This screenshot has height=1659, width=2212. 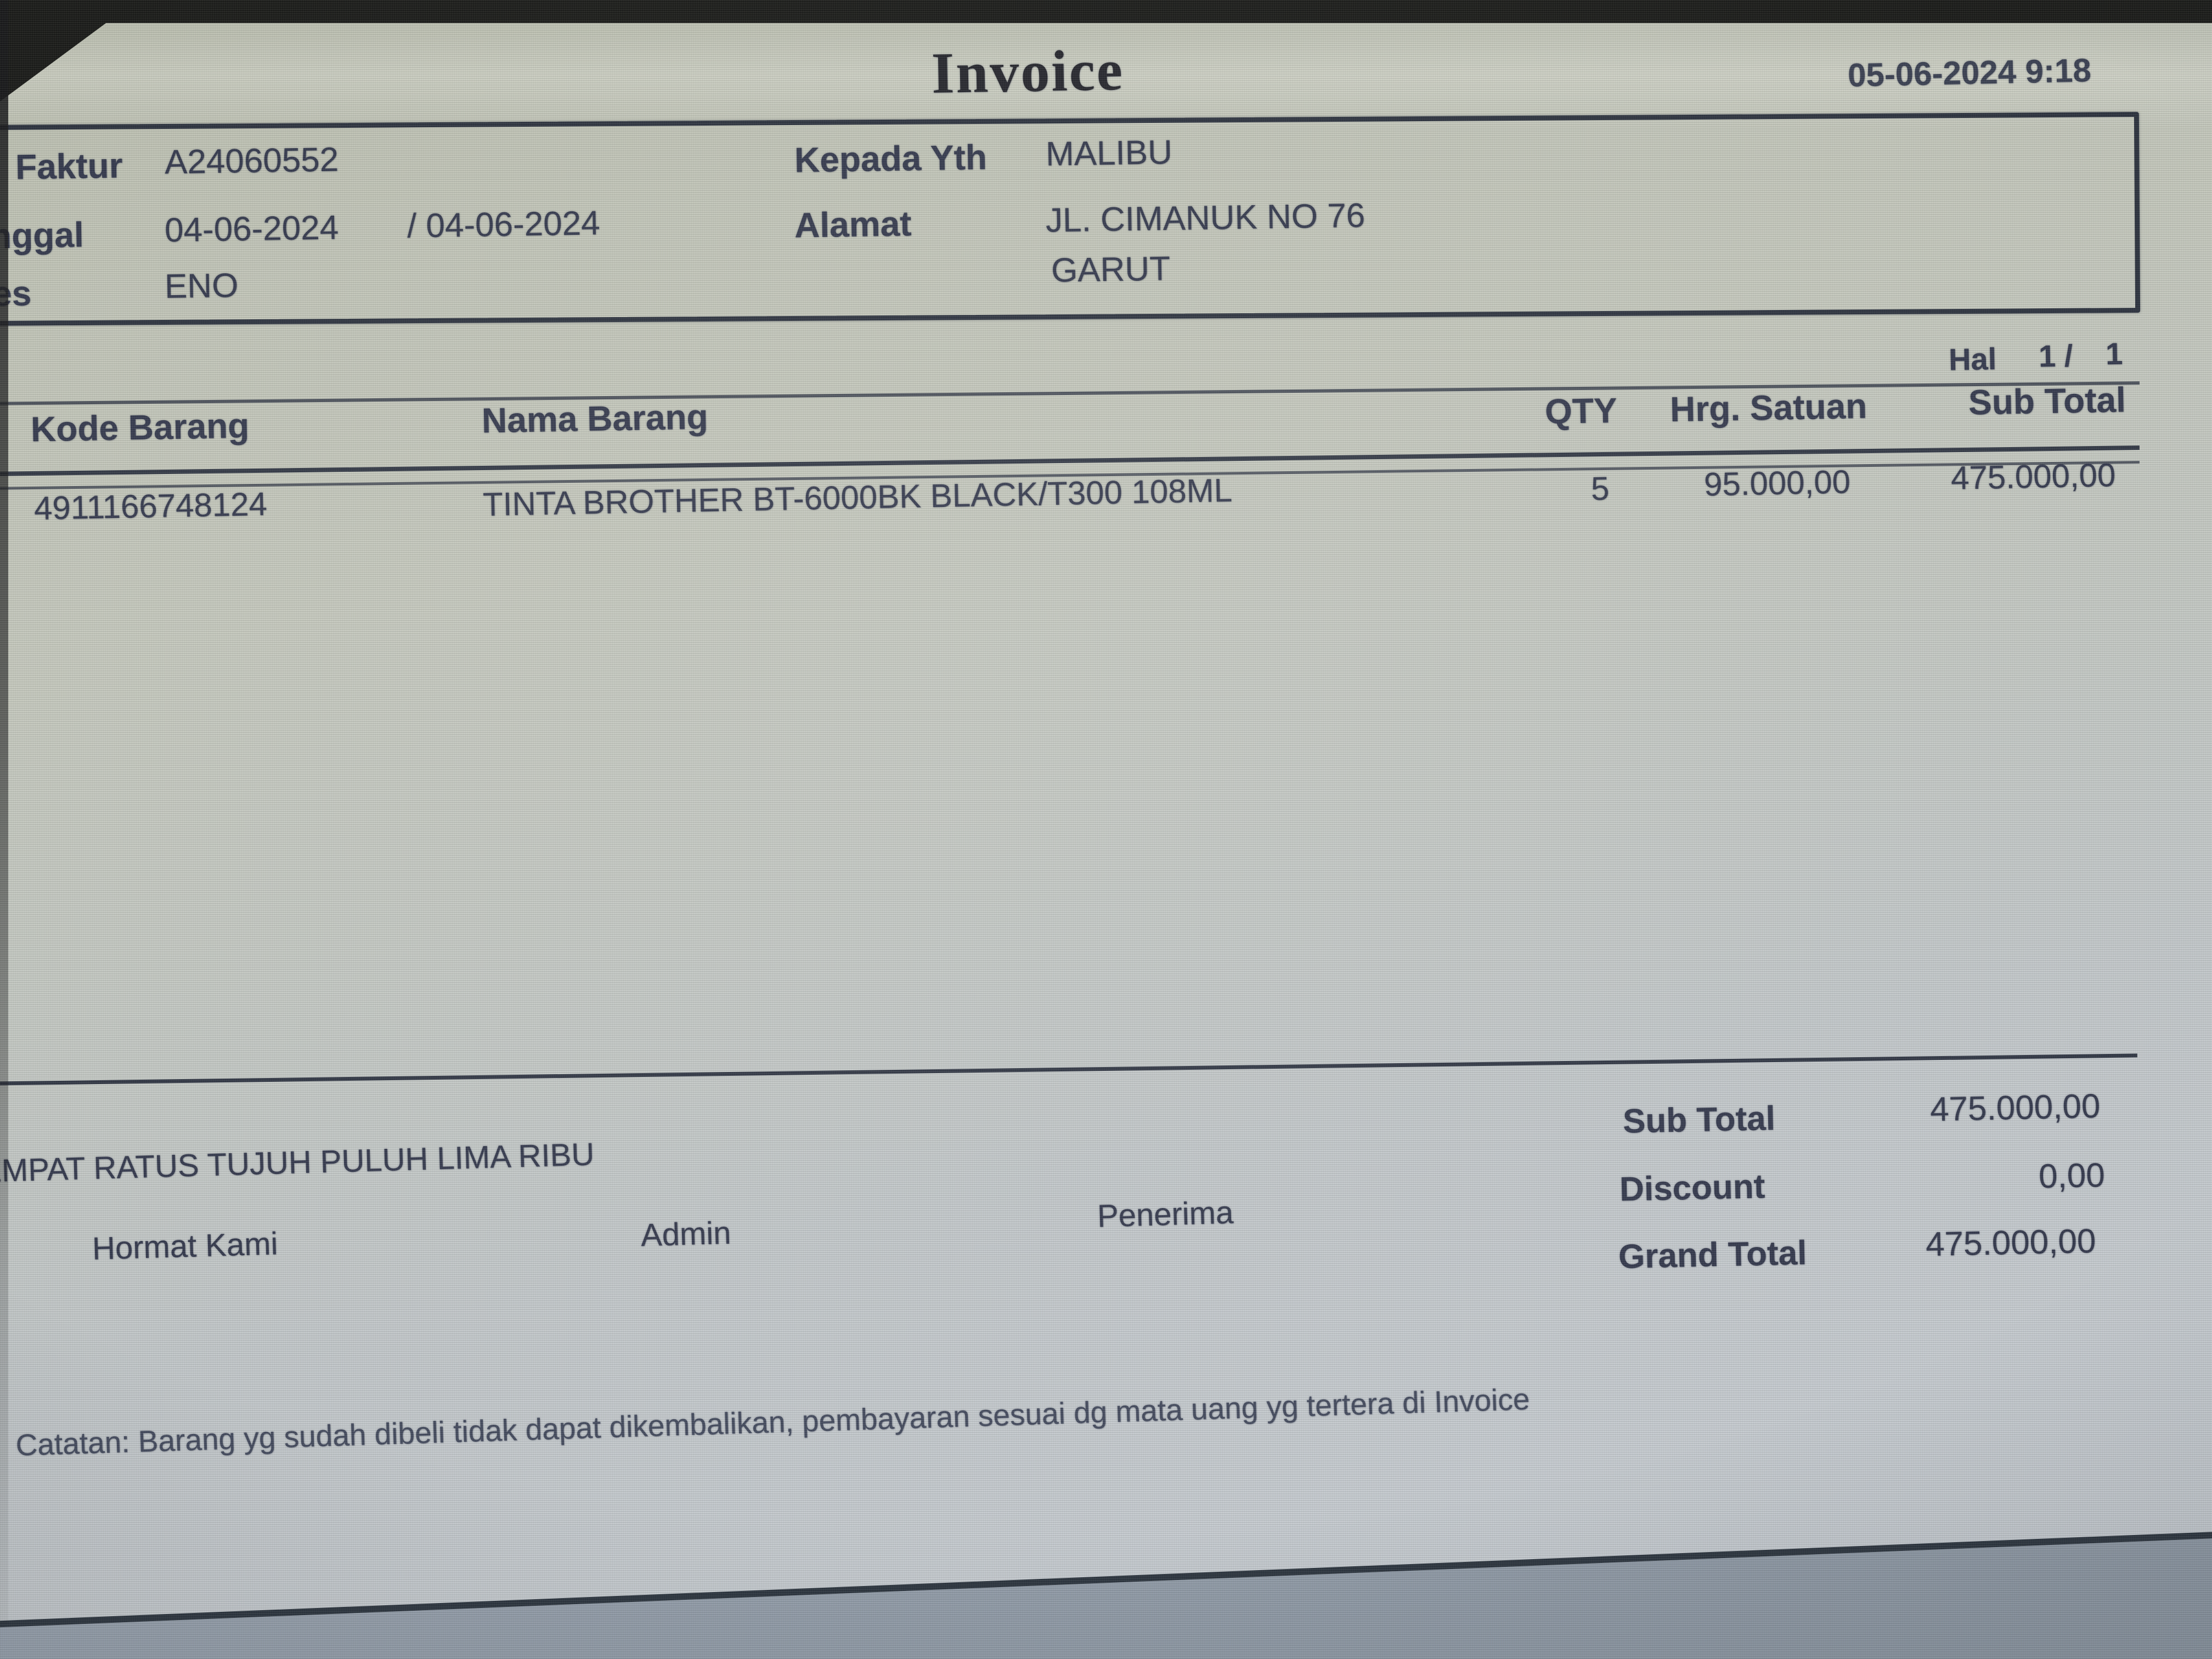 I want to click on page-title: Invoice, so click(x=1027, y=71).